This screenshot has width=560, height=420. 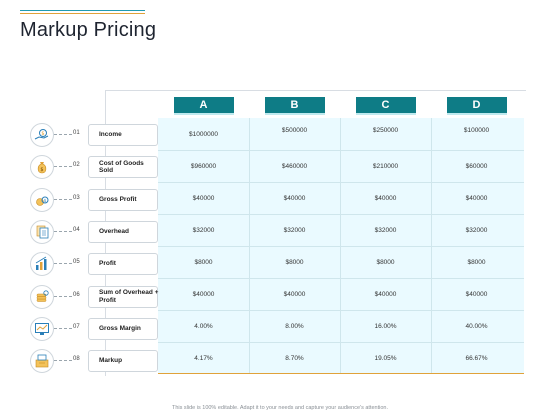 I want to click on growth-chart-icon, so click(x=42, y=264).